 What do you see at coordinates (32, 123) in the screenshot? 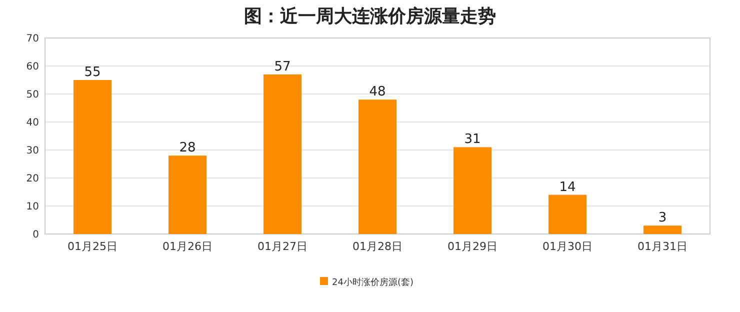
I see `y-tick-label: 40` at bounding box center [32, 123].